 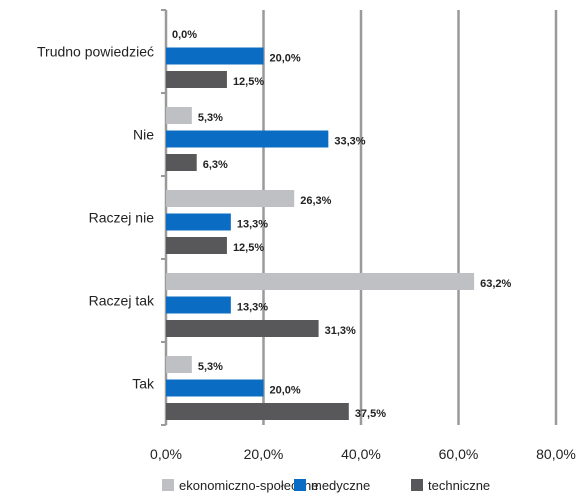 I want to click on value-label: 63,2%, so click(x=495, y=284).